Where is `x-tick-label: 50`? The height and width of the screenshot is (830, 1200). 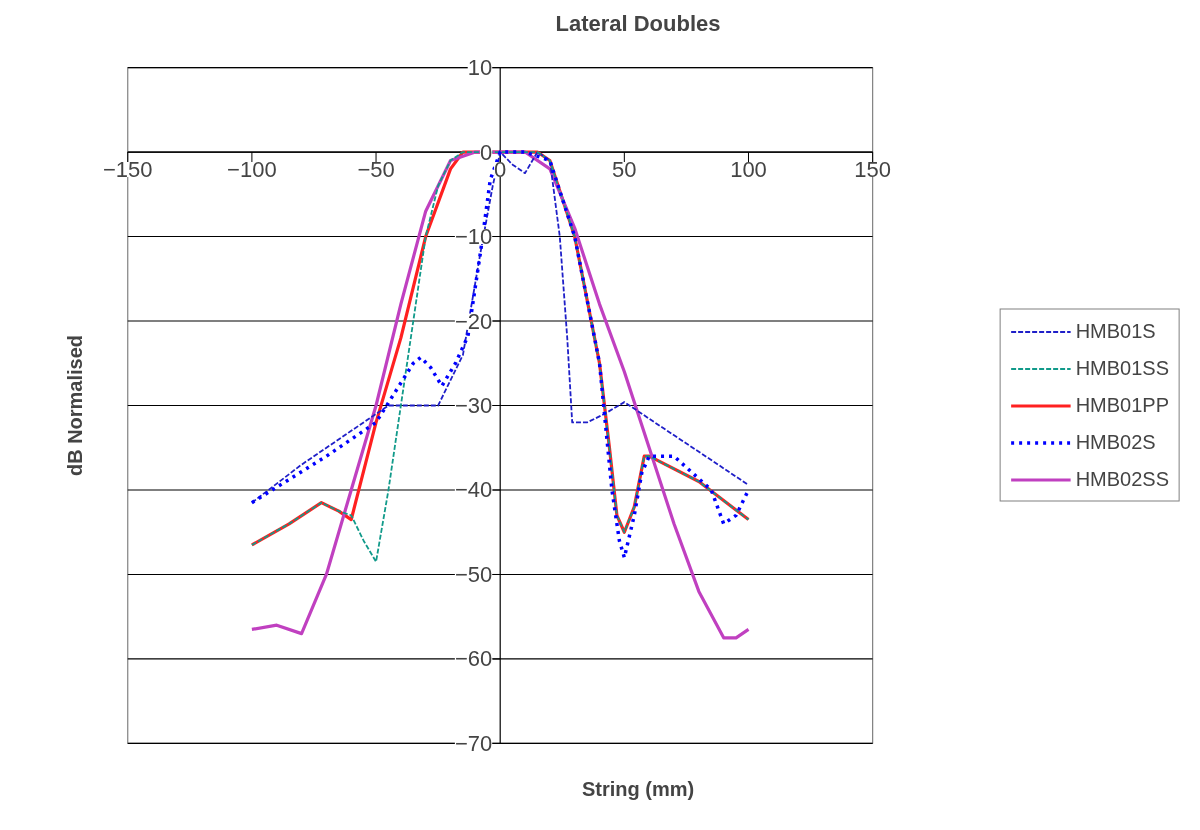 x-tick-label: 50 is located at coordinates (624, 170).